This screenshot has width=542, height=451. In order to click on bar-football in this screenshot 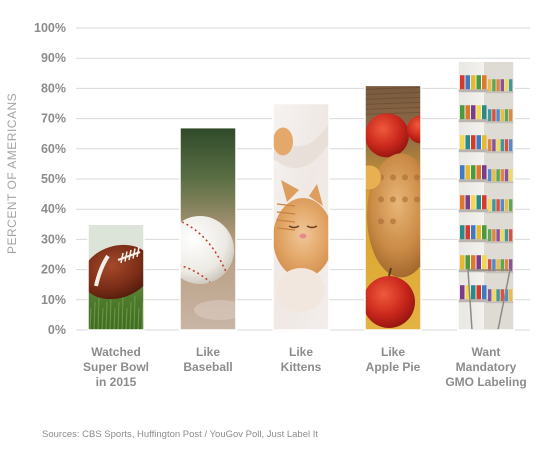, I will do `click(116, 277)`.